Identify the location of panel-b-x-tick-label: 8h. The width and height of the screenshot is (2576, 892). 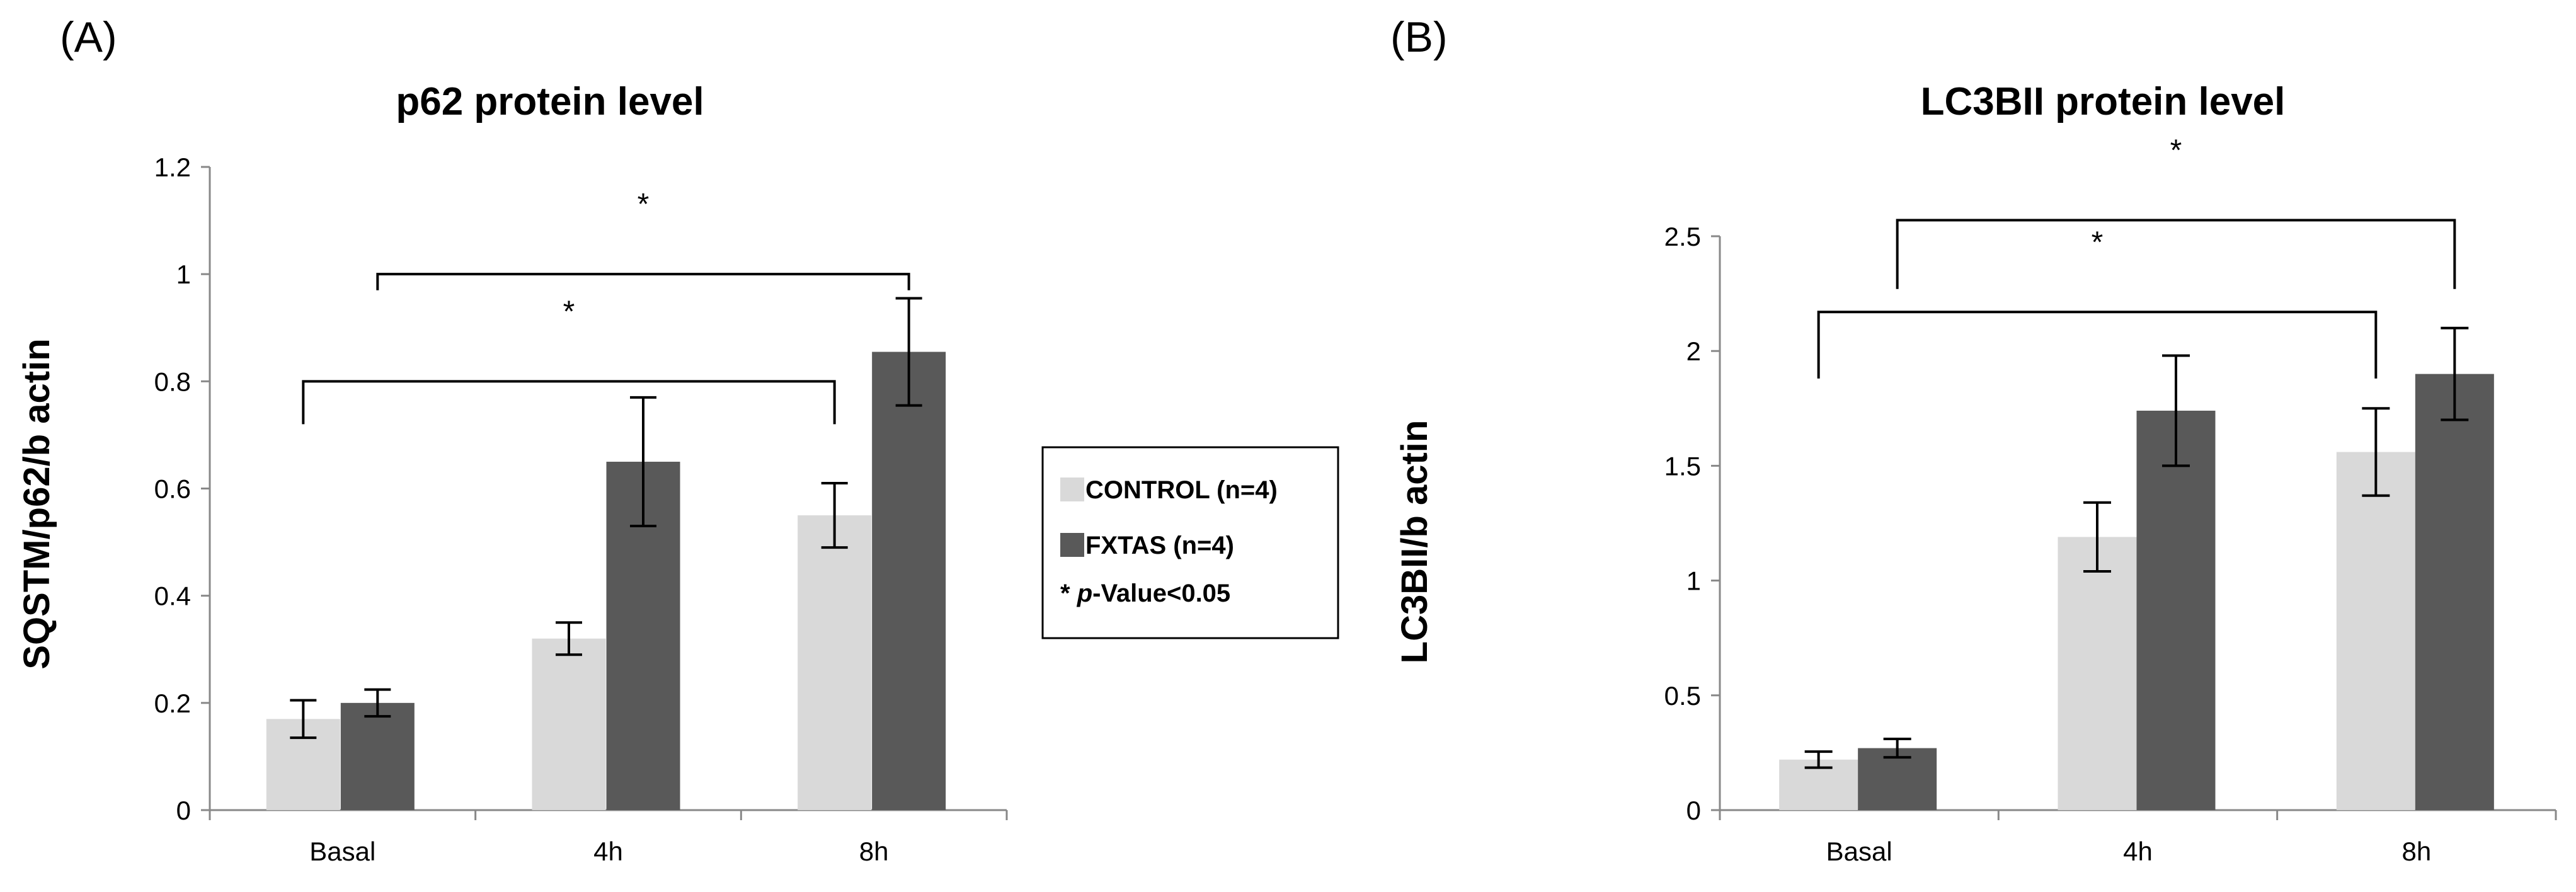
(2416, 851).